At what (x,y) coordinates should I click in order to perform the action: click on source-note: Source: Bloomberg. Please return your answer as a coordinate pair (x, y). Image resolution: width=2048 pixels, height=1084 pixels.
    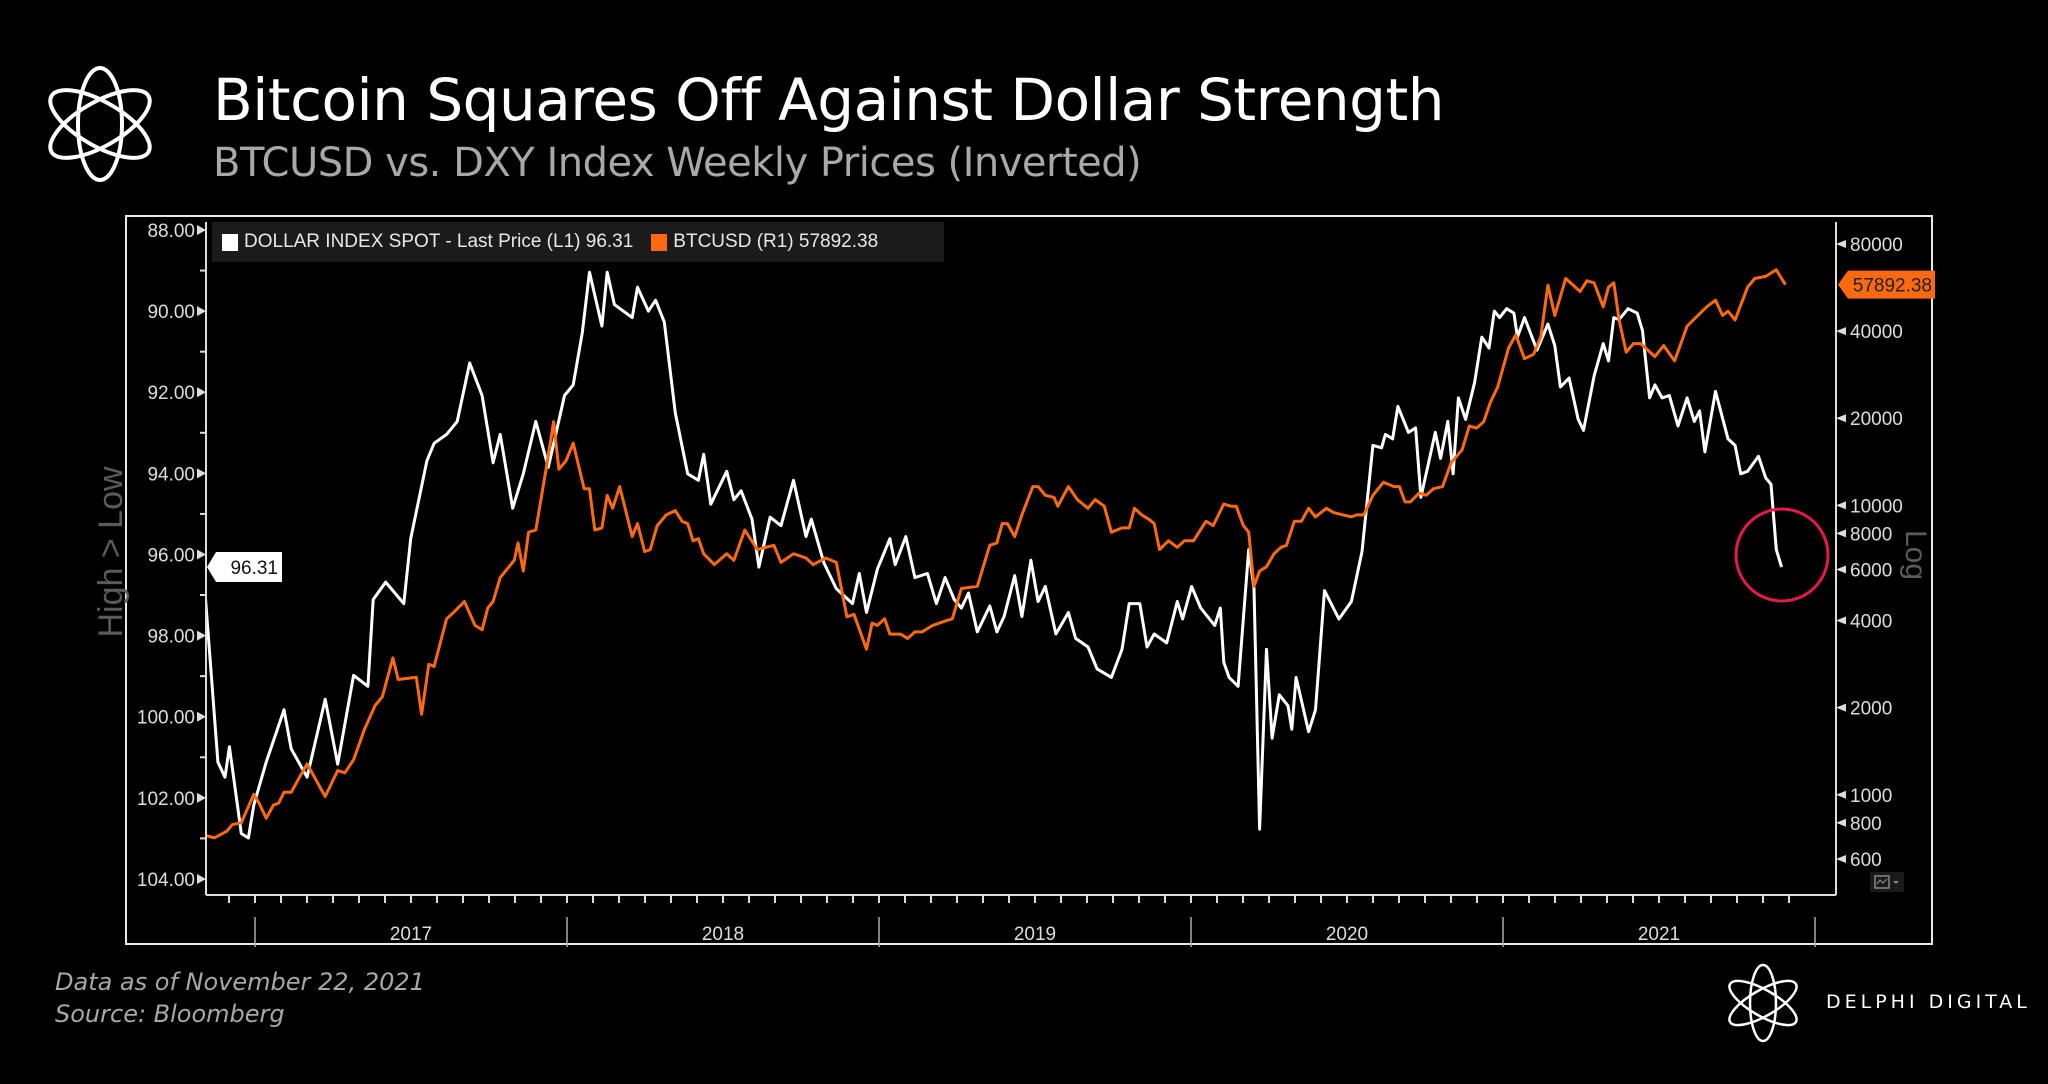
    Looking at the image, I should click on (170, 1014).